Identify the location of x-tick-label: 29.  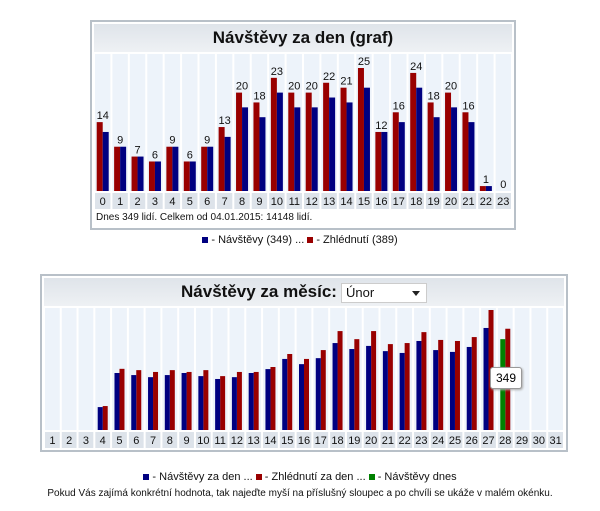
(522, 441).